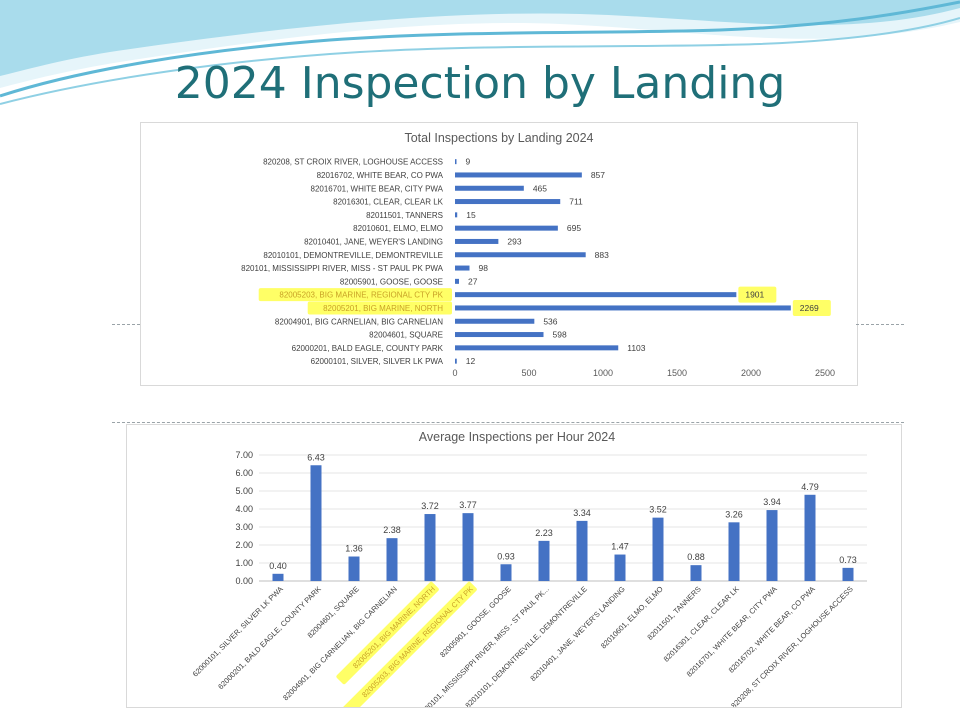 This screenshot has height=720, width=960. What do you see at coordinates (471, 361) in the screenshot?
I see `data-label: 12` at bounding box center [471, 361].